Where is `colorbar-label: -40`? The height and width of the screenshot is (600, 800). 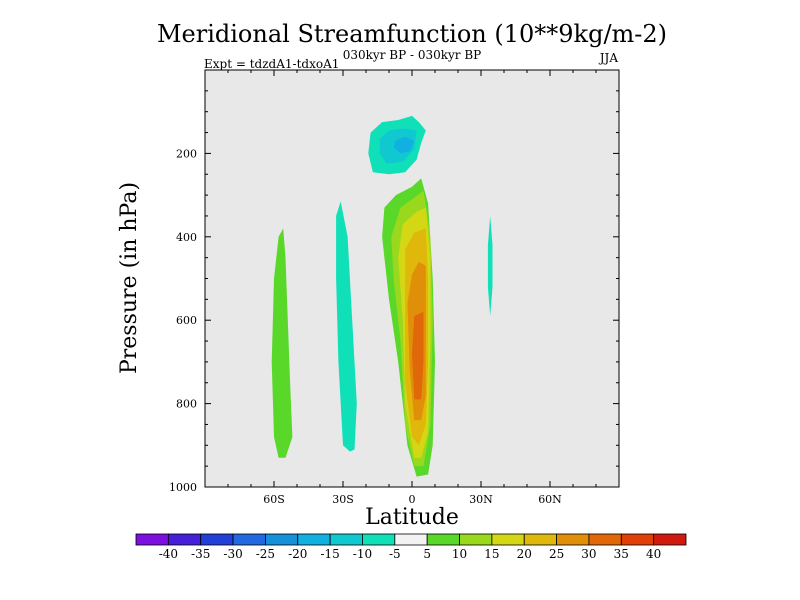 colorbar-label: -40 is located at coordinates (168, 554).